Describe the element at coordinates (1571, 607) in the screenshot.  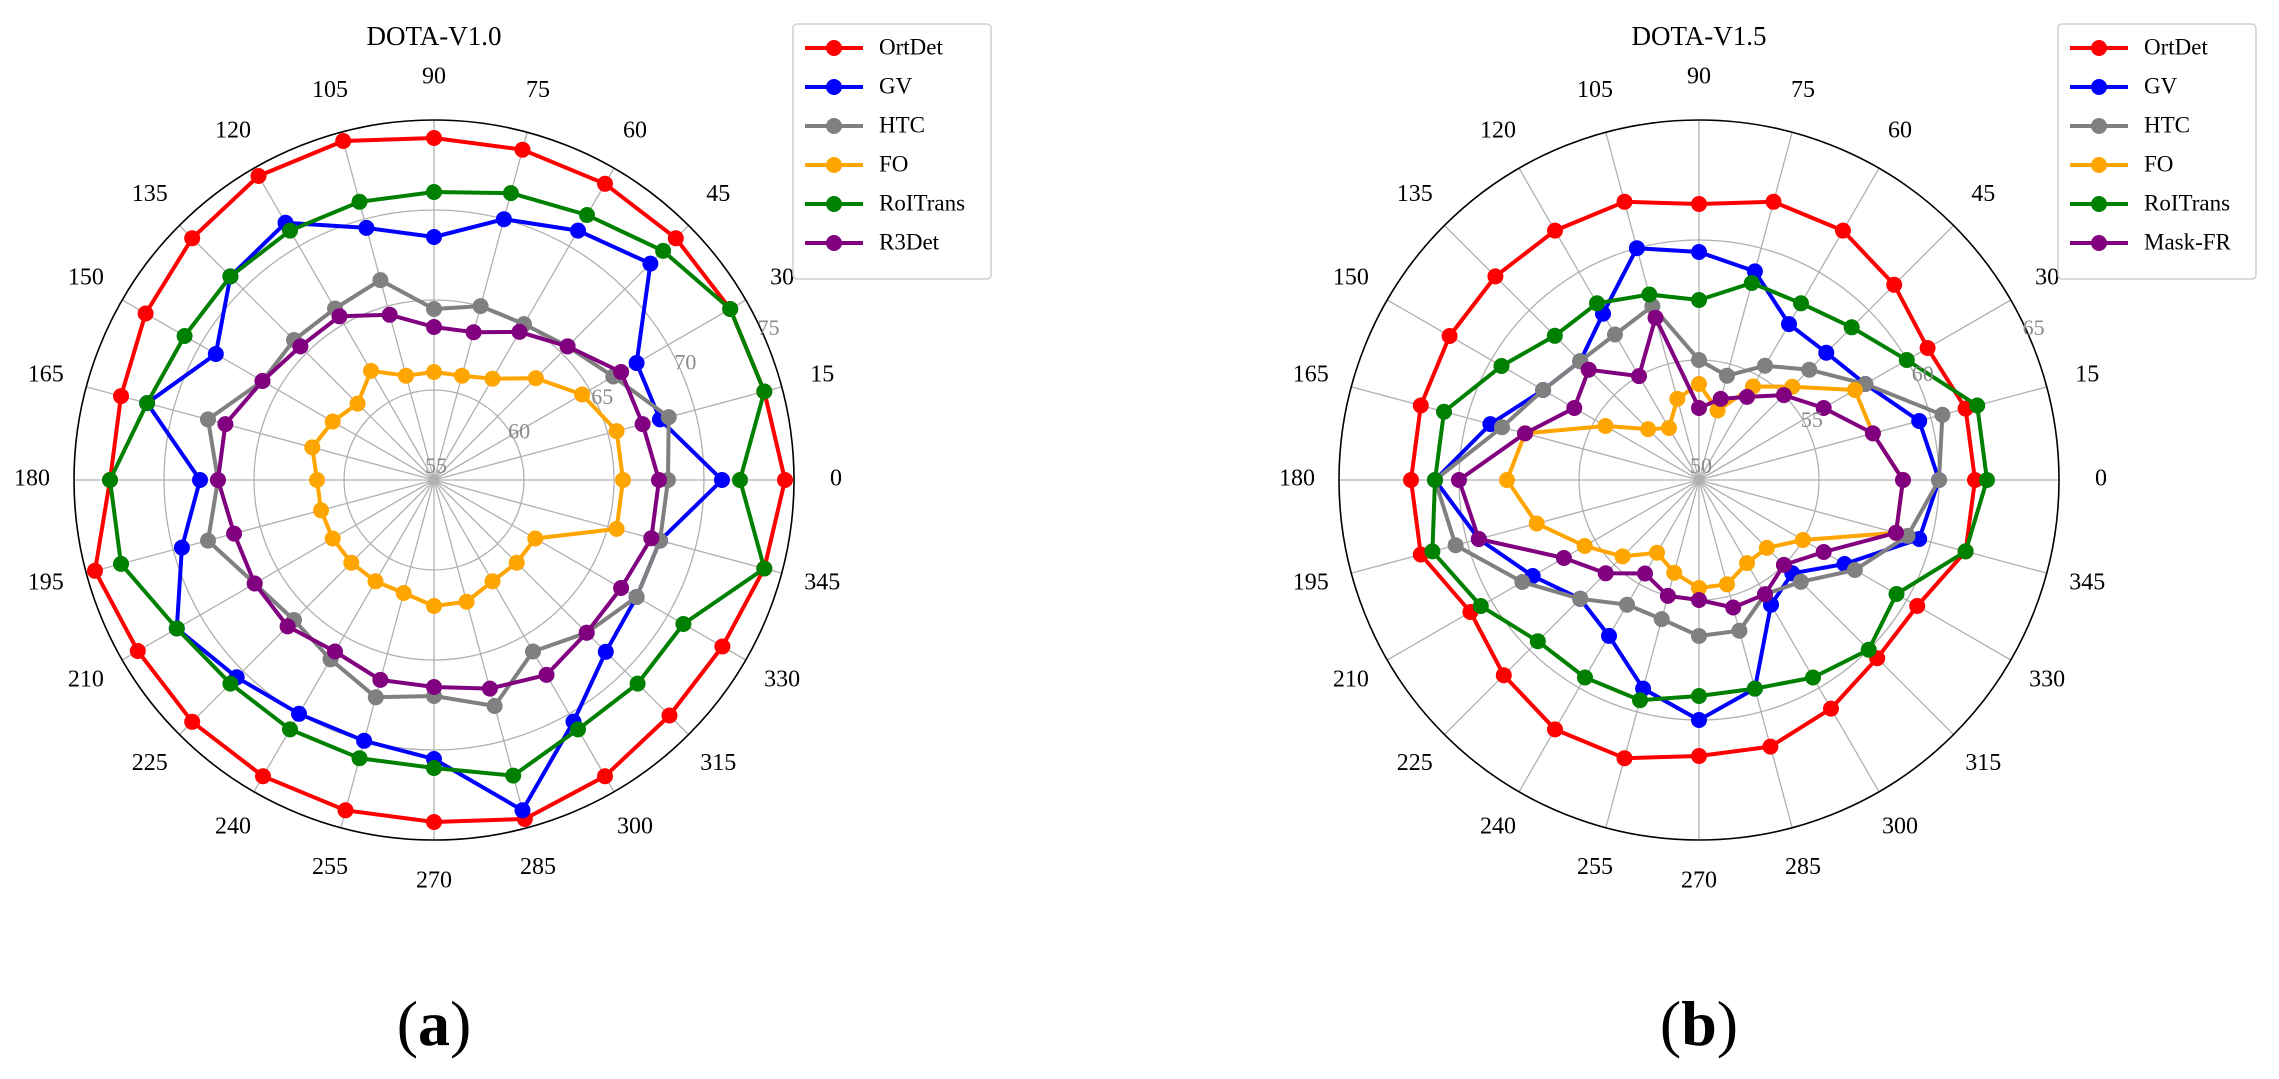
I see `angular-gridline` at that location.